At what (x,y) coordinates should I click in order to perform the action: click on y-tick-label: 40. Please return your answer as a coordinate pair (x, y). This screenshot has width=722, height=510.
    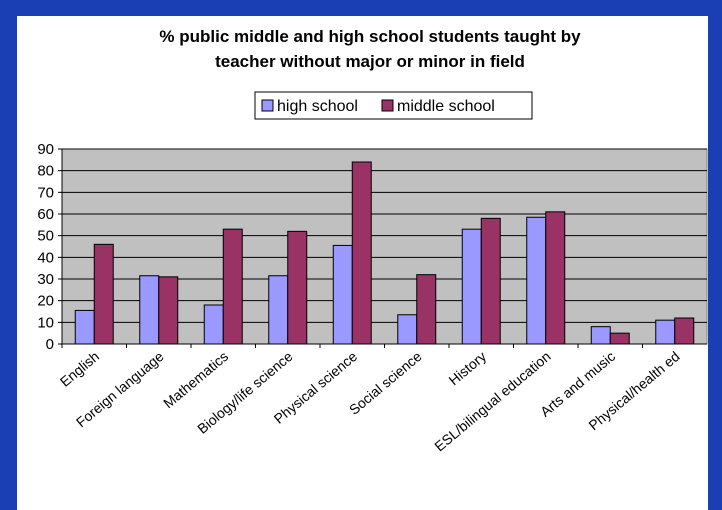
    Looking at the image, I should click on (45, 257).